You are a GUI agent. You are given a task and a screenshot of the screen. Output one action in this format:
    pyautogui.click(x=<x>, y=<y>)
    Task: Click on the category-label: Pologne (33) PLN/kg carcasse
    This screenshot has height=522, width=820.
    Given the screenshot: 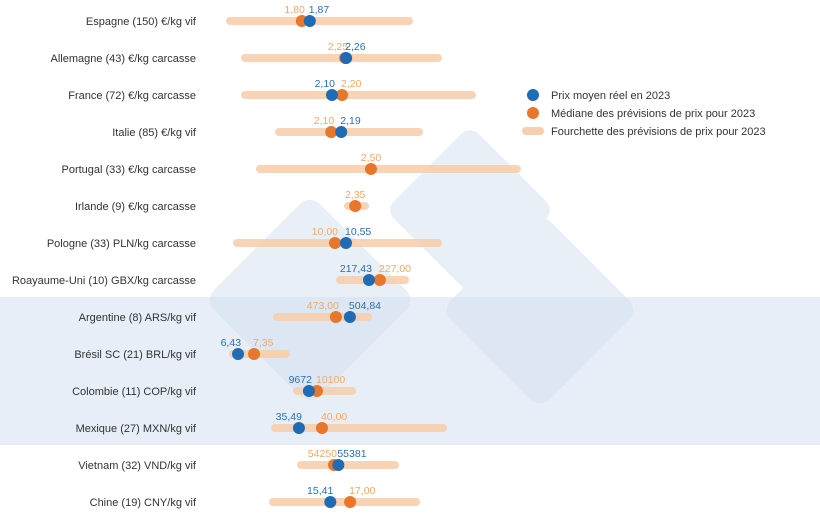 What is the action you would take?
    pyautogui.click(x=121, y=244)
    